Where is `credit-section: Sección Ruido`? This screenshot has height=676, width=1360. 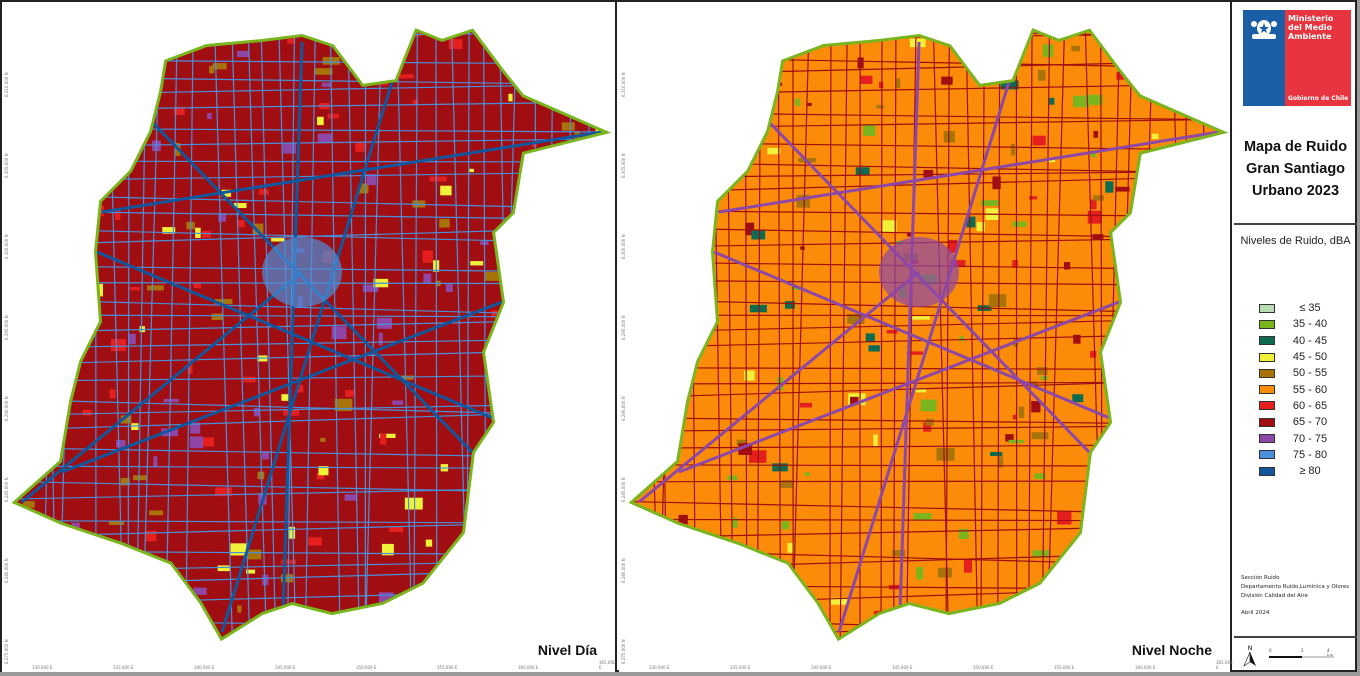 credit-section: Sección Ruido is located at coordinates (1260, 578).